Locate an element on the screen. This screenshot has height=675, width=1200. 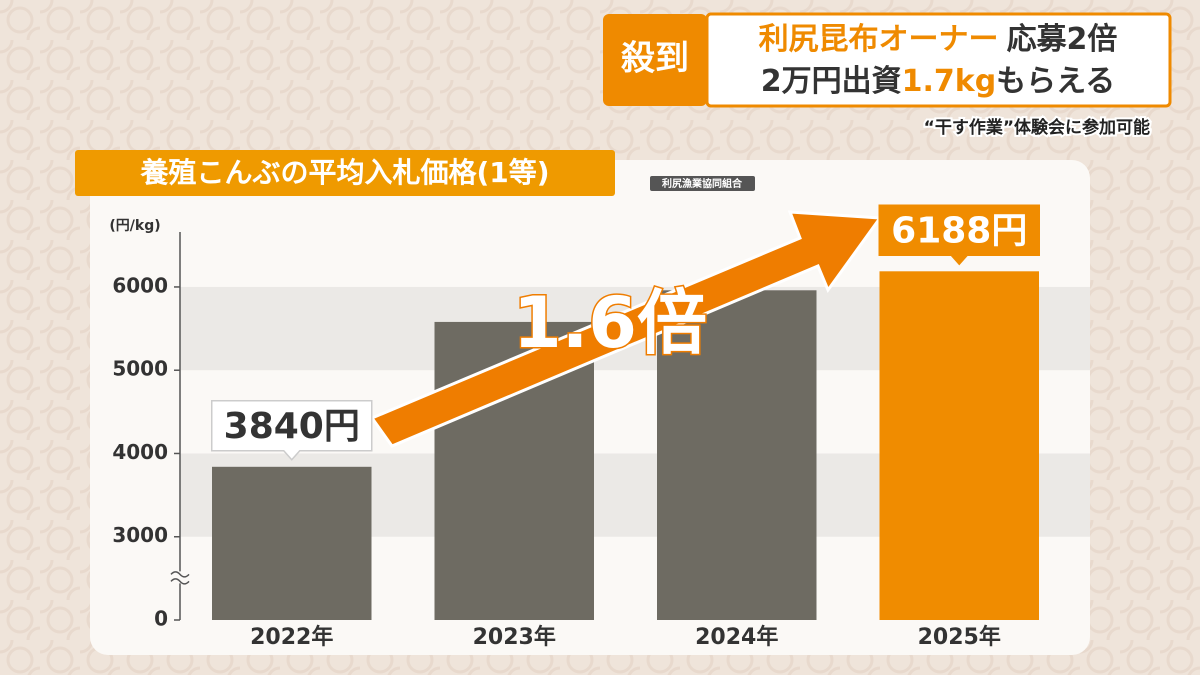
header-box is located at coordinates (938, 60).